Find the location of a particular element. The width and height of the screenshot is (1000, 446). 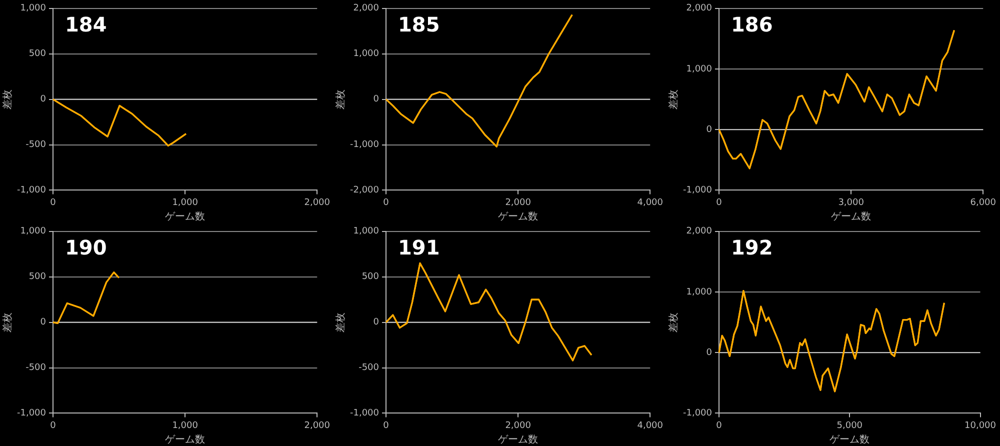

chart-title: 184 is located at coordinates (86, 24).